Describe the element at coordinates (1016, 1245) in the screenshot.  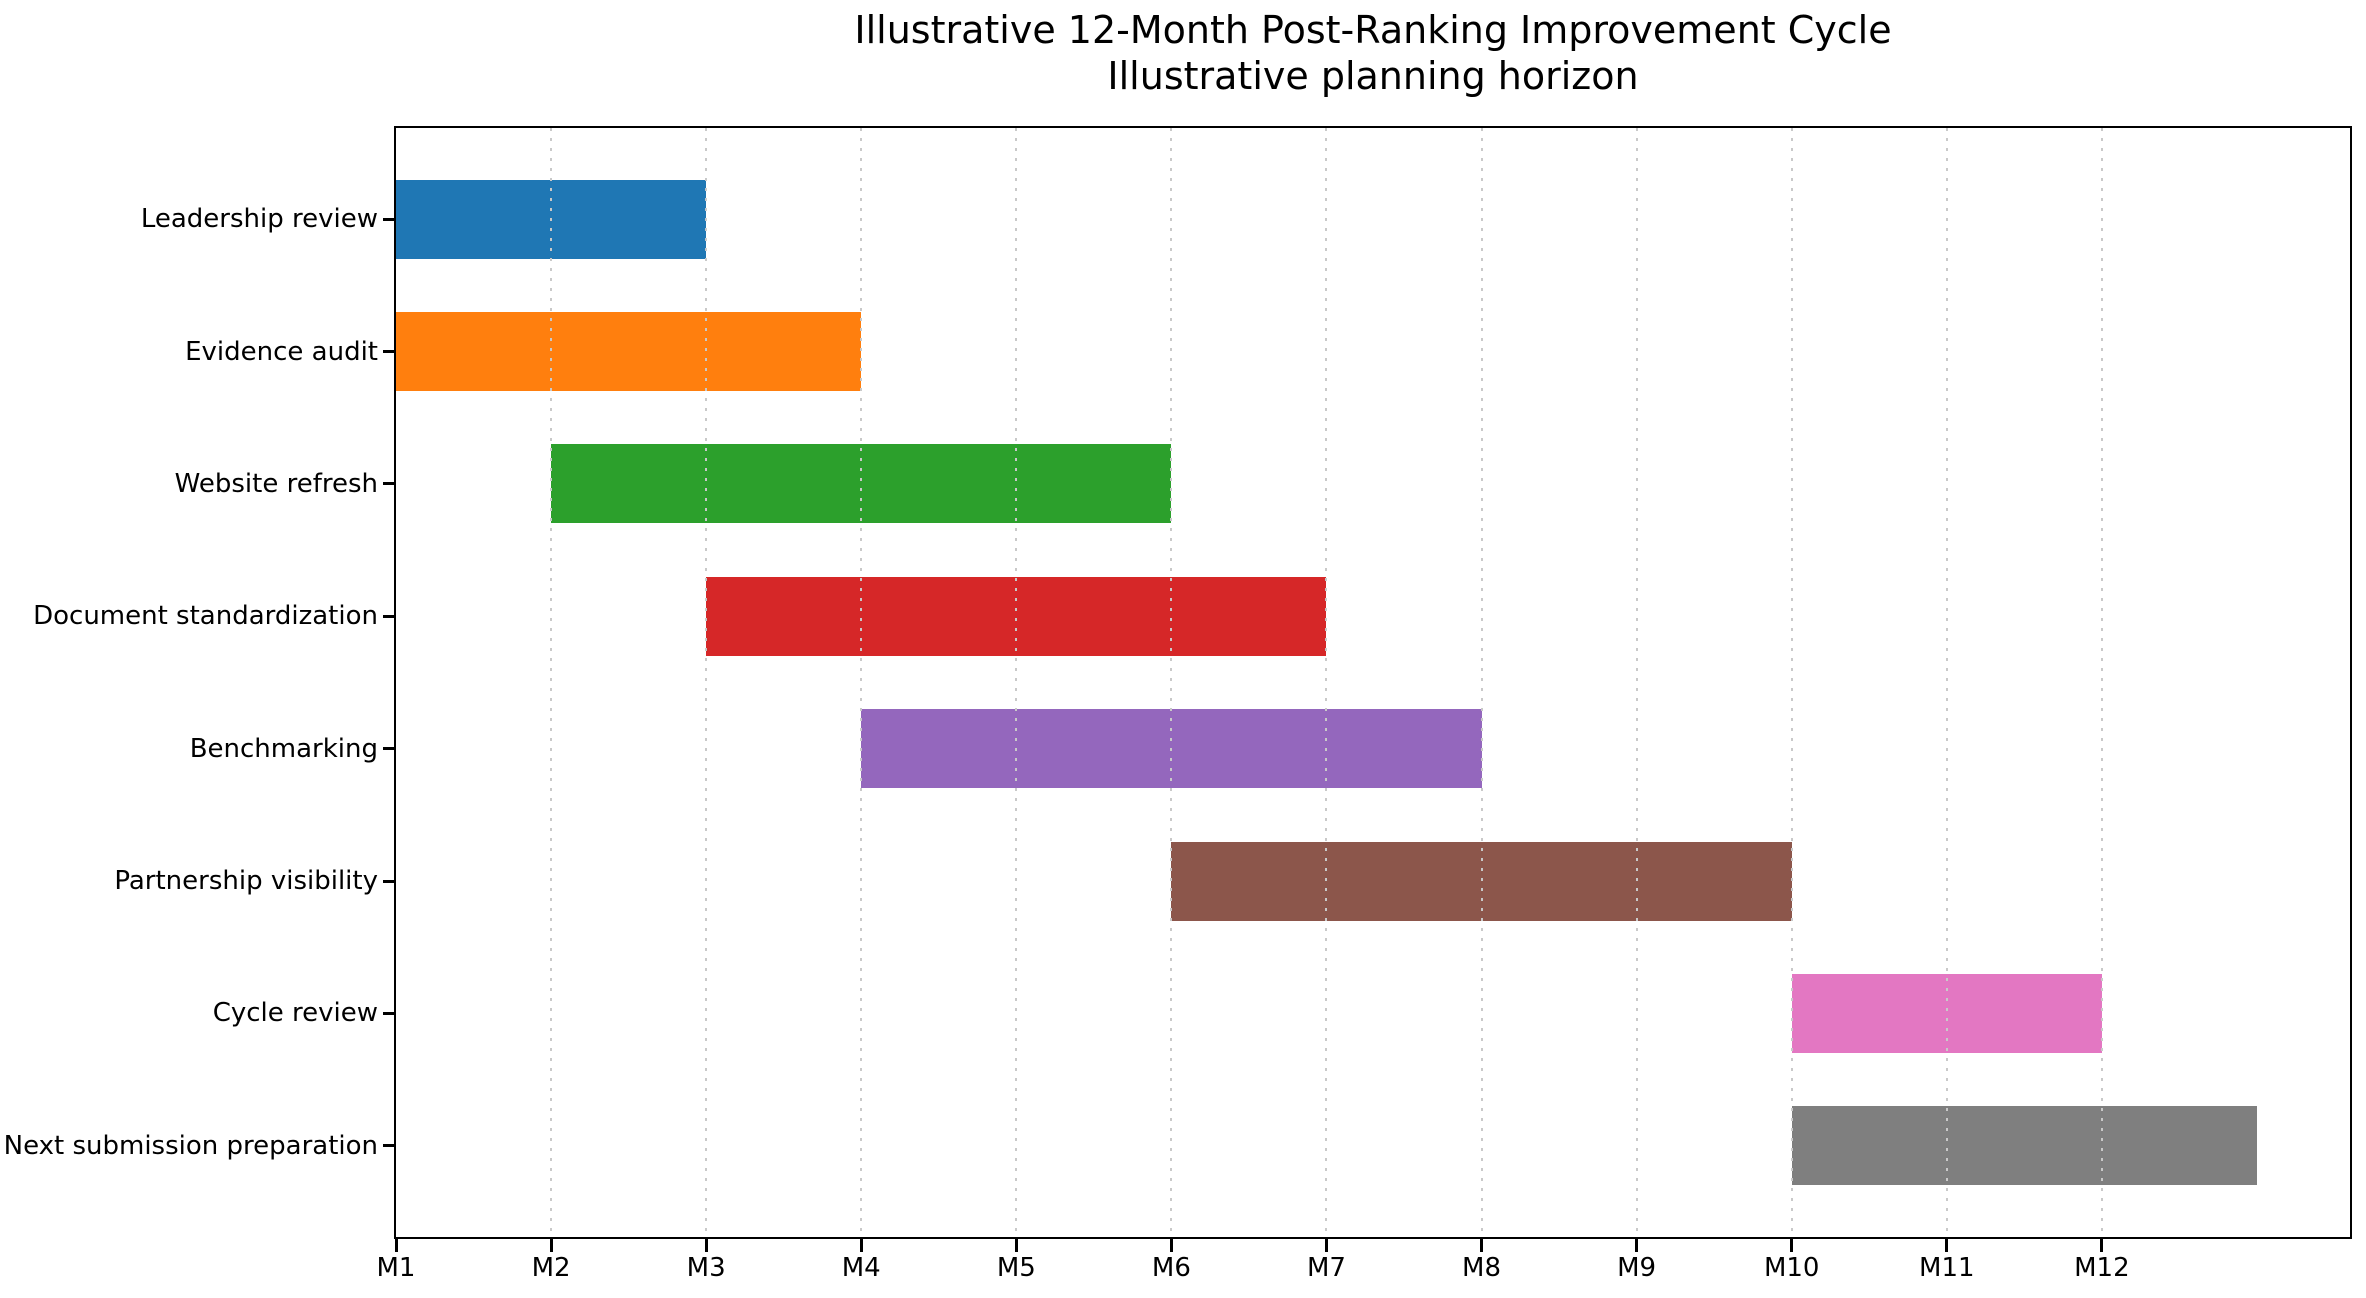
I see `x-tick-m5` at that location.